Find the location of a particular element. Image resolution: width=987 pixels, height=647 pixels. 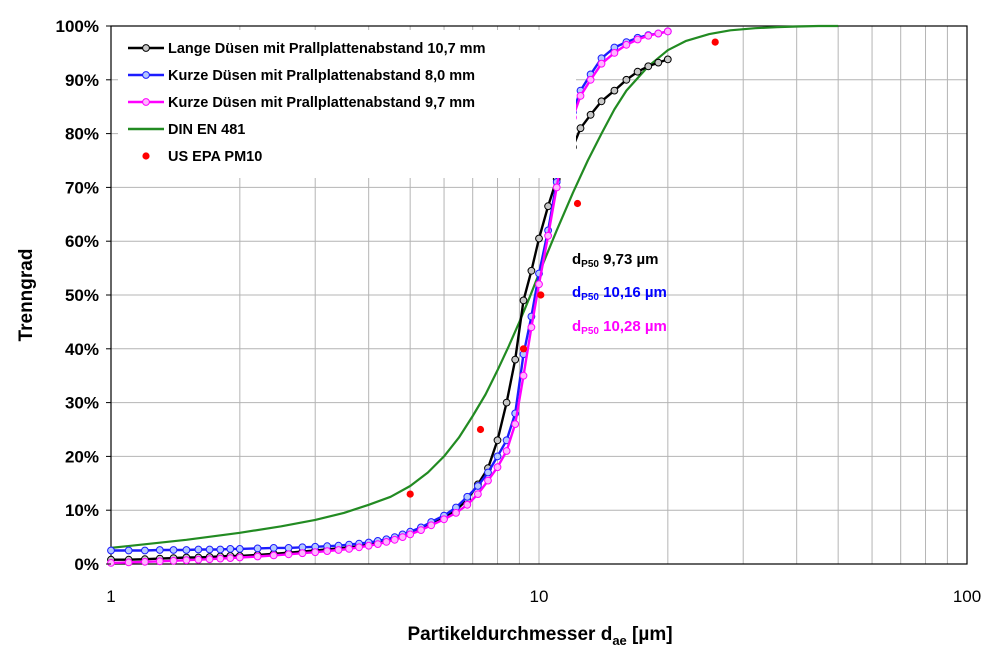

annotation-value: 10,16 µm is located at coordinates (633, 292).